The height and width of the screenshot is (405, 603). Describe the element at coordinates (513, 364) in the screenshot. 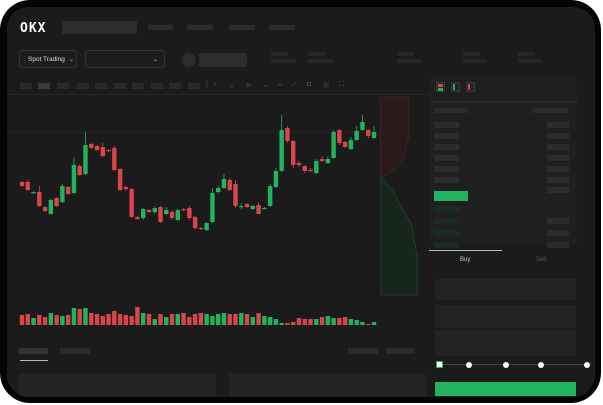

I see `slider-track` at that location.